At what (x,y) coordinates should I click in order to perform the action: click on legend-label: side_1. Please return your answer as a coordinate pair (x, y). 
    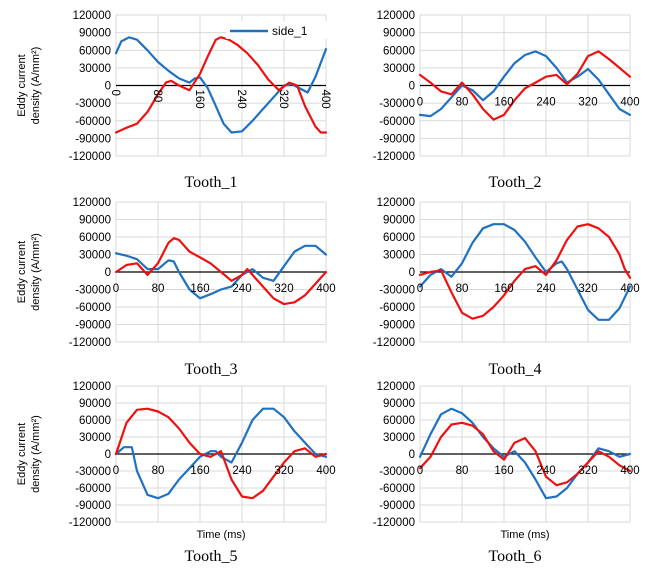
    Looking at the image, I should click on (290, 31).